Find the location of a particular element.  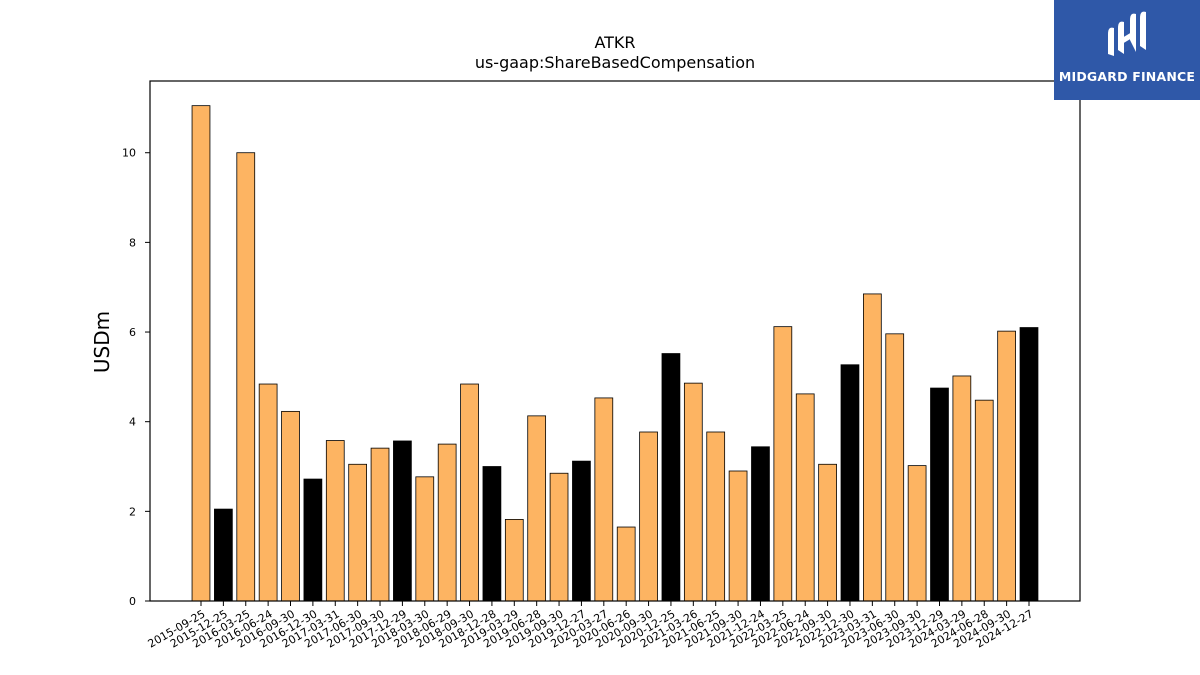

y-tick-label: 10 is located at coordinates (129, 153).